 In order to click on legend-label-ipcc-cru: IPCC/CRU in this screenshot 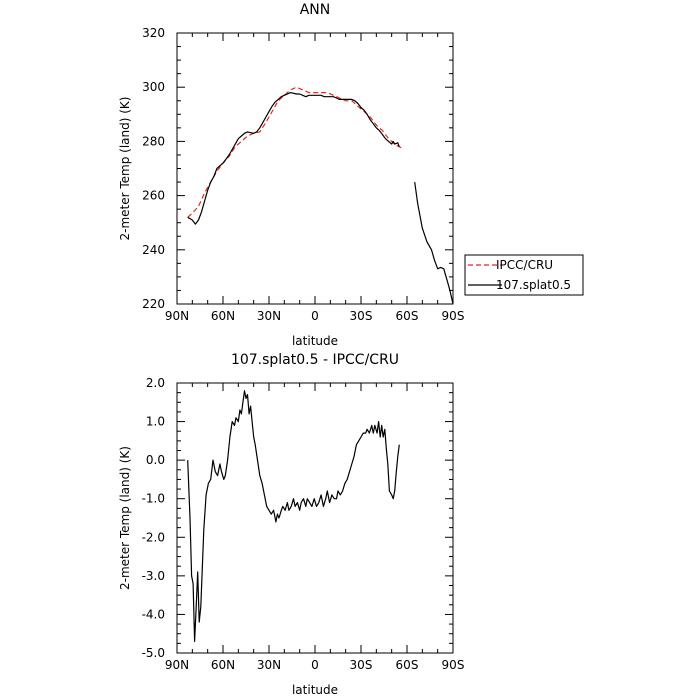, I will do `click(524, 265)`.